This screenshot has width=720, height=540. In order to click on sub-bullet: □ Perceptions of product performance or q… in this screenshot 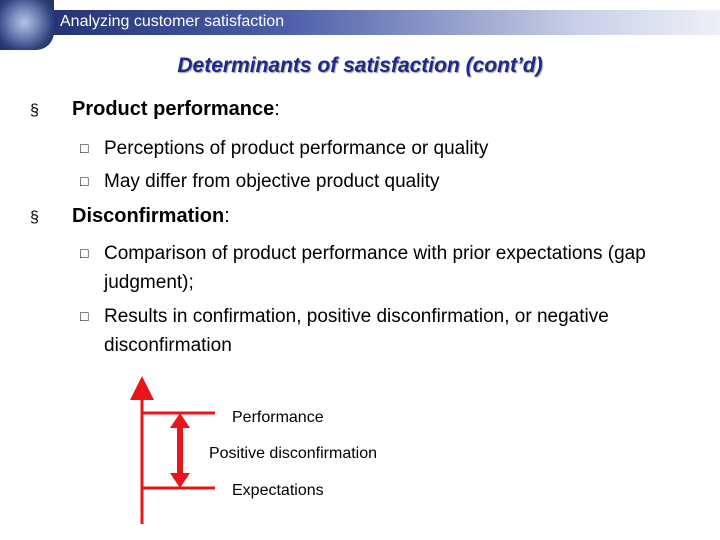, I will do `click(364, 148)`.